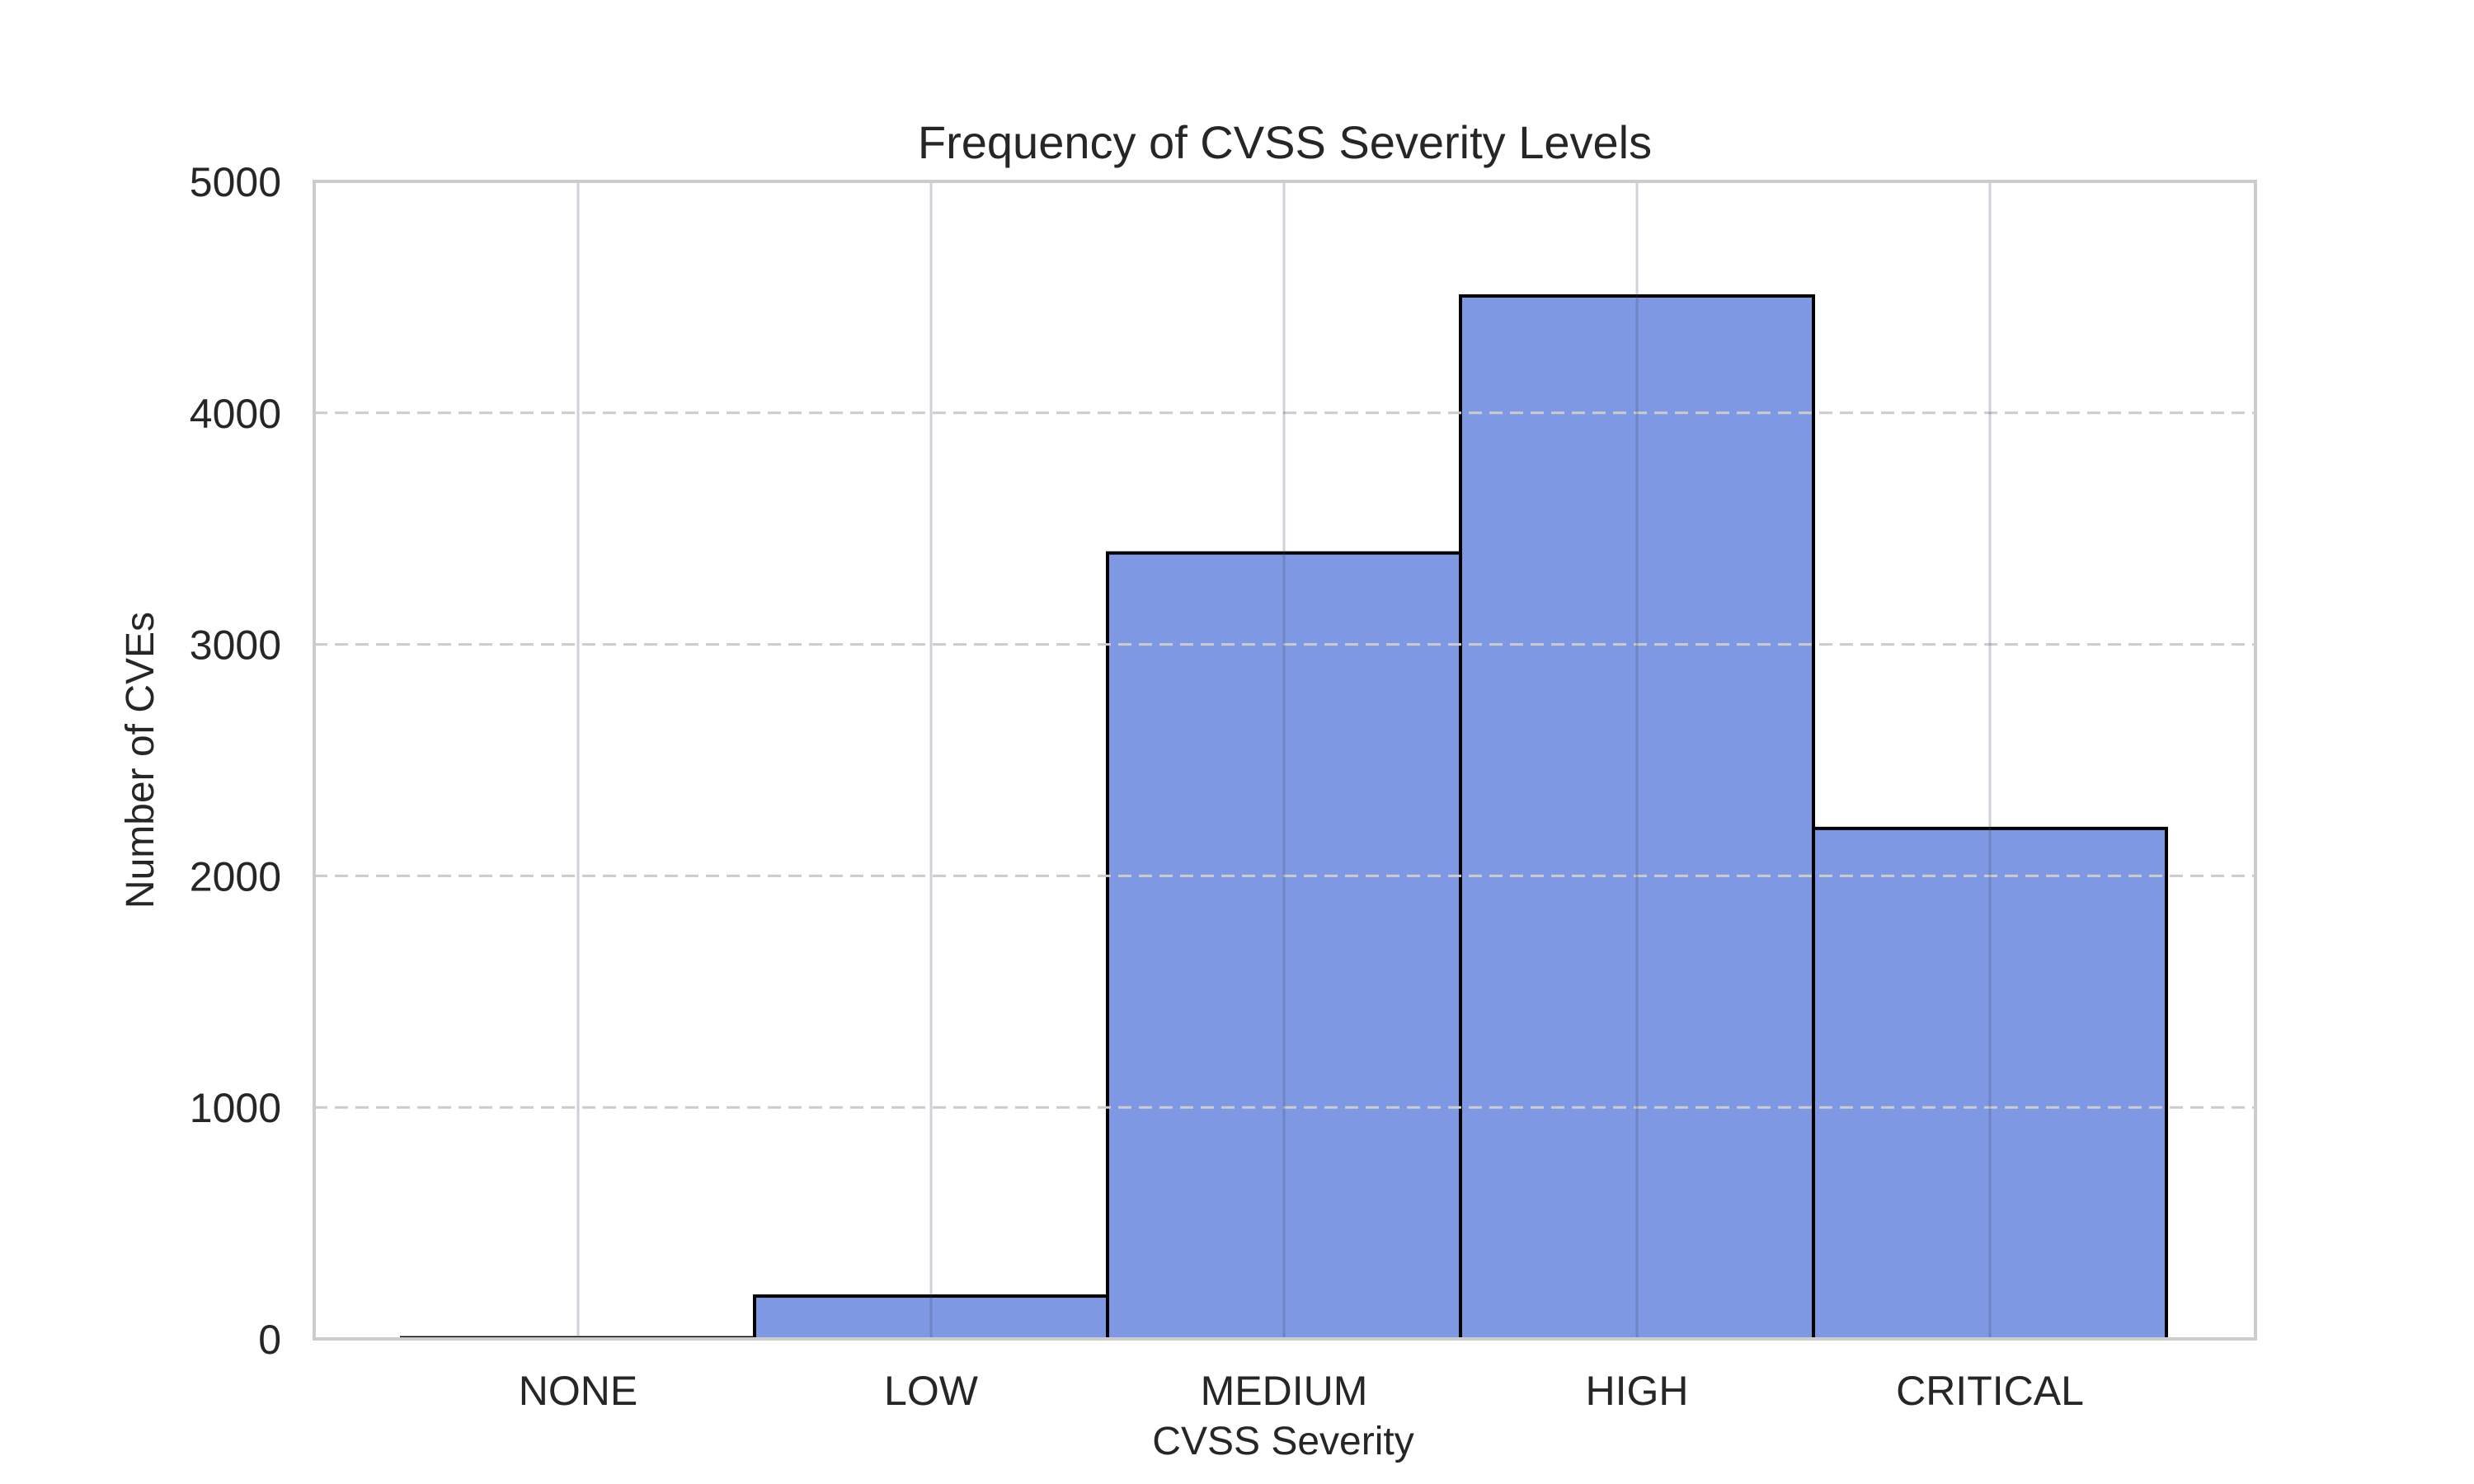  What do you see at coordinates (1282, 1441) in the screenshot?
I see `x-axis-label: CVSS Severity` at bounding box center [1282, 1441].